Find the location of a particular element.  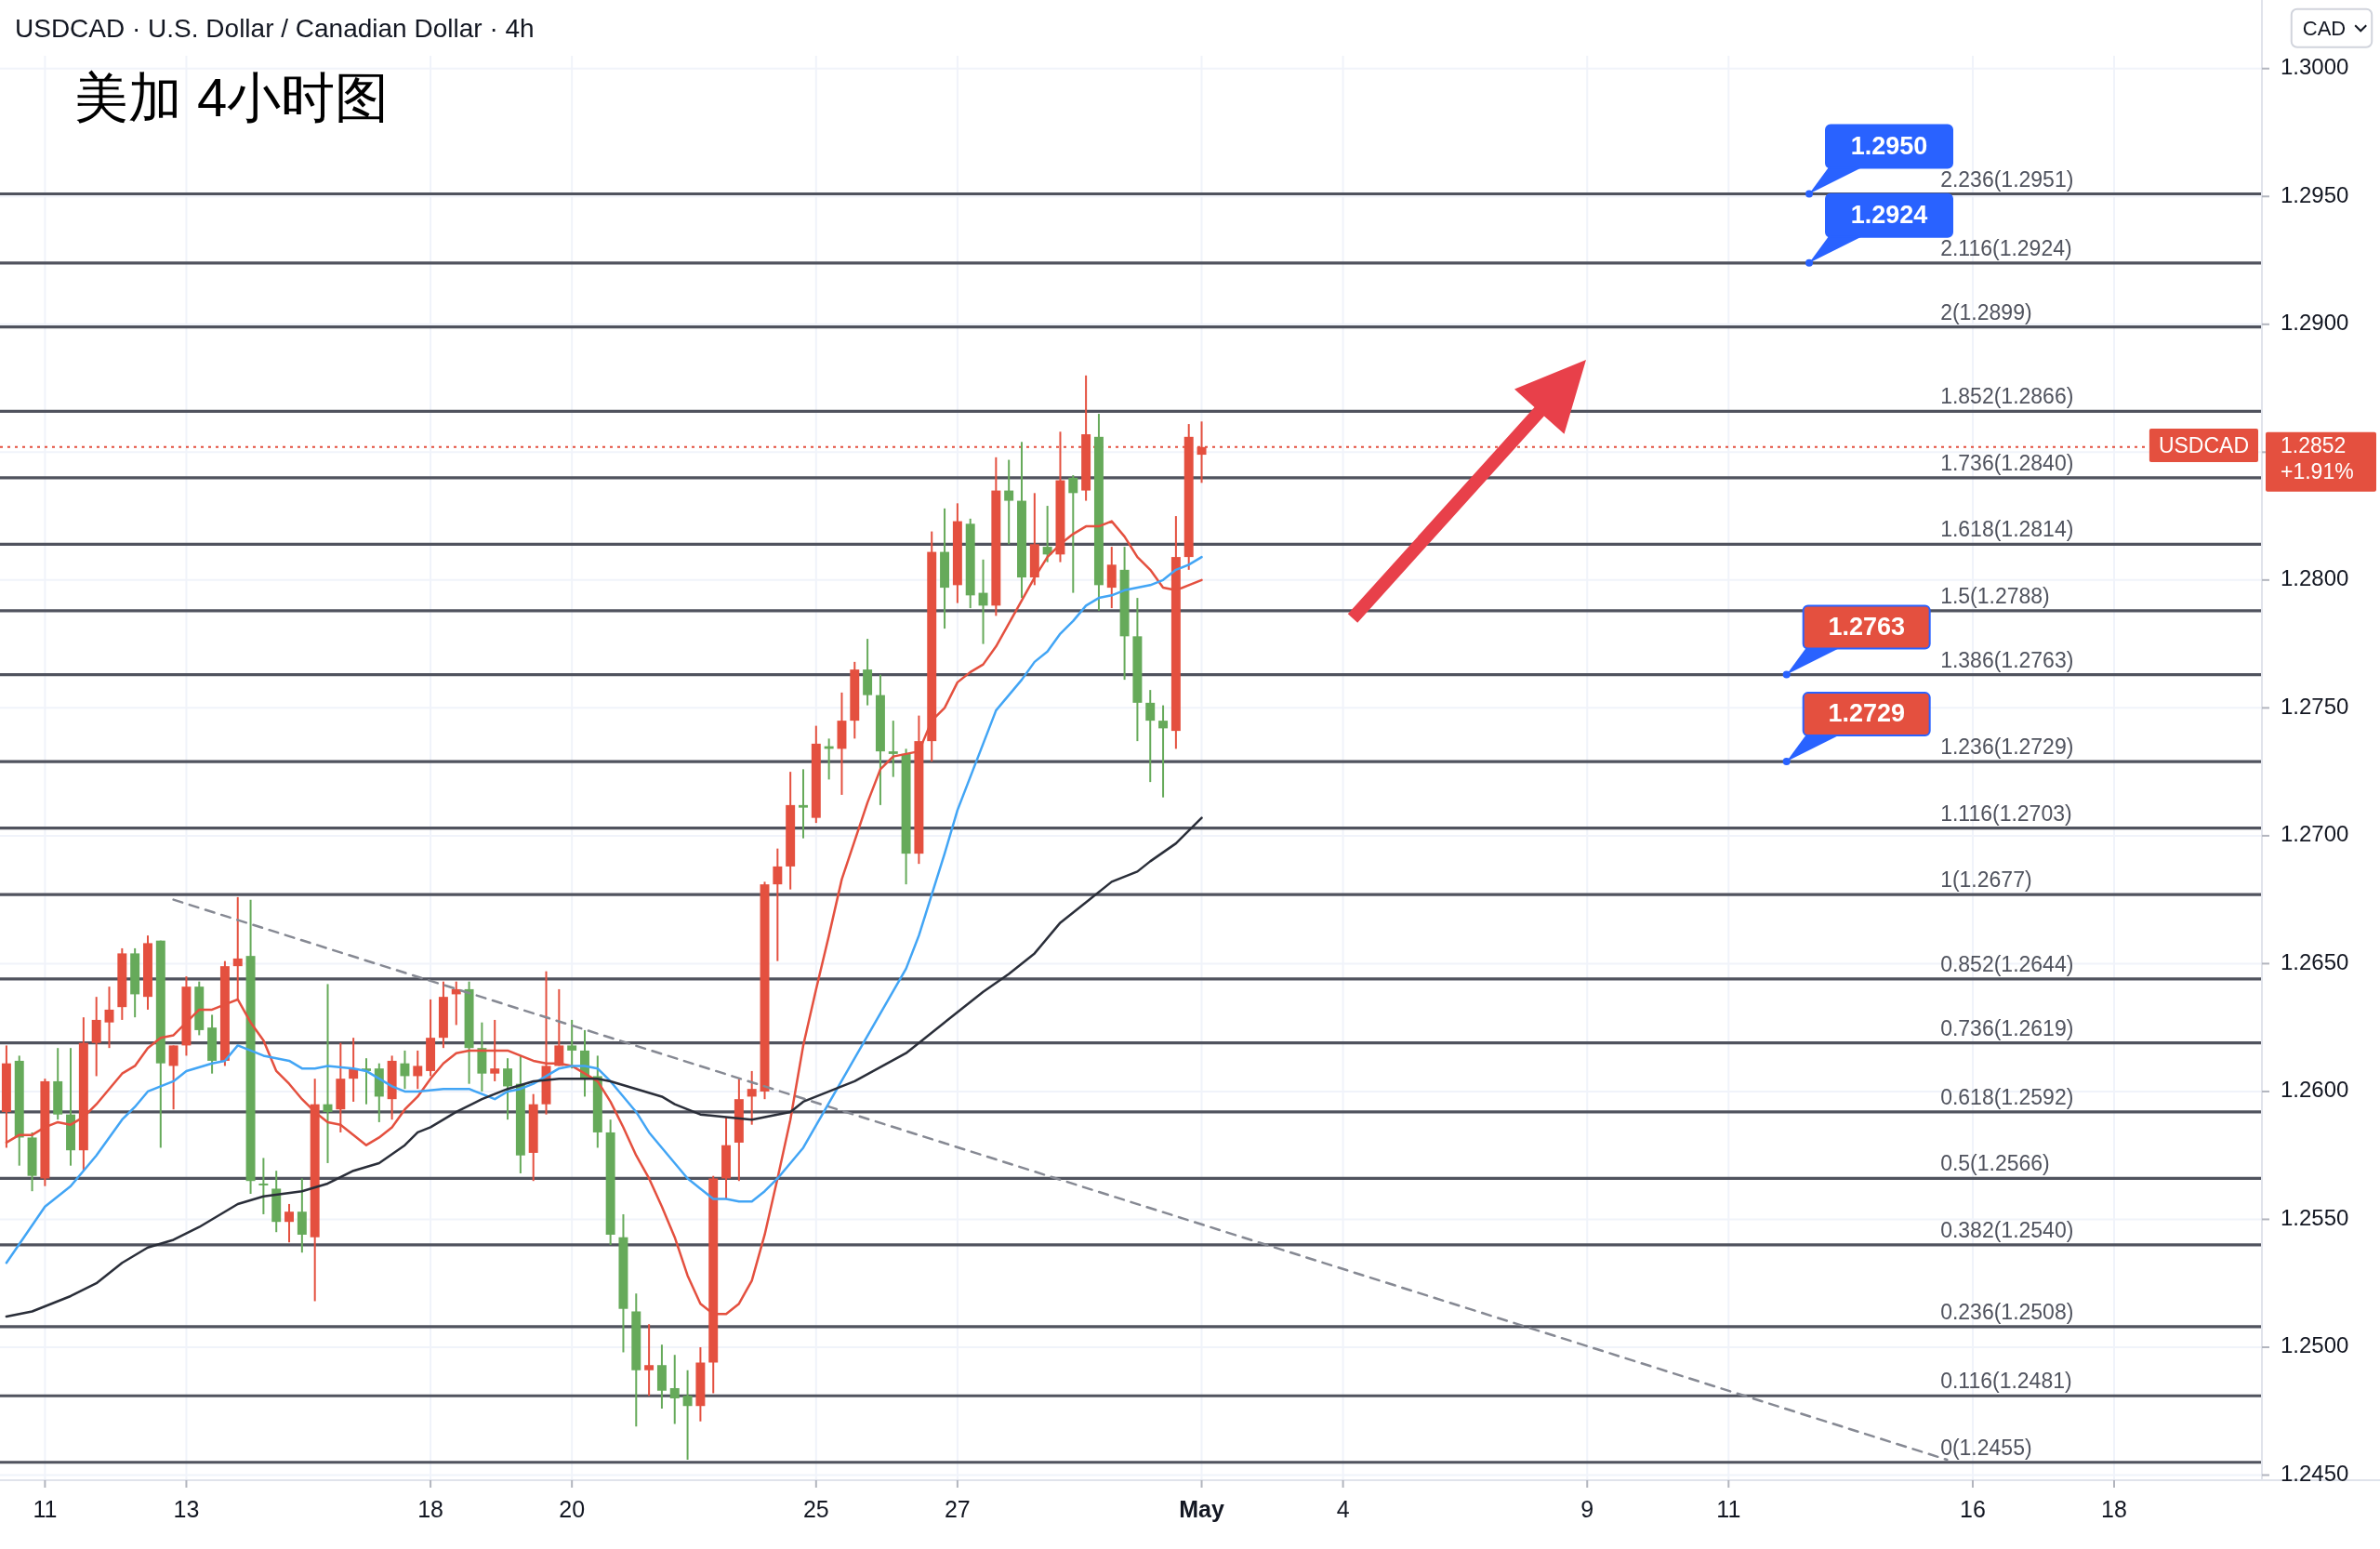

y-tick-label: 1.2900 is located at coordinates (2315, 323).